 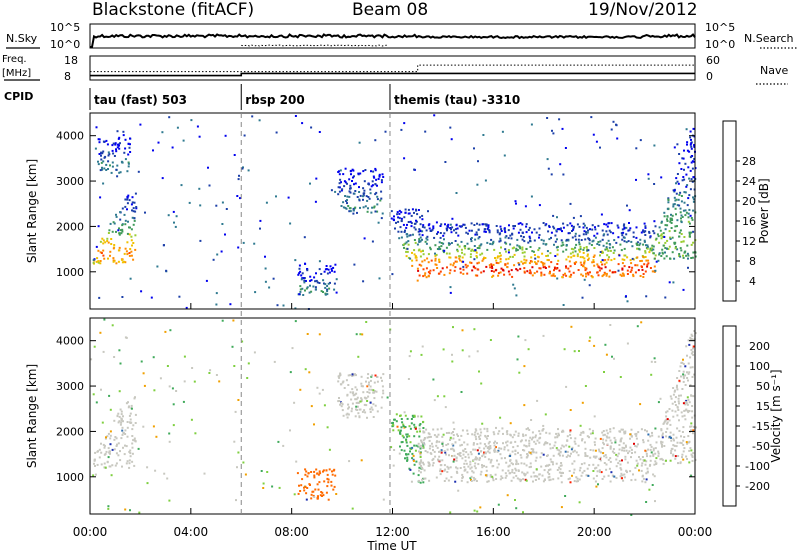 What do you see at coordinates (752, 281) in the screenshot?
I see `colorbar-tick-label: 4` at bounding box center [752, 281].